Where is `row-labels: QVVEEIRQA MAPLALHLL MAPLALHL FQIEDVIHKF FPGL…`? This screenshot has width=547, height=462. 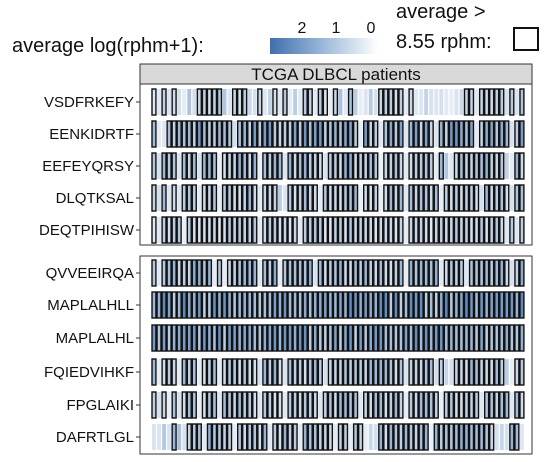
row-labels: QVVEEIRQA MAPLALHLL MAPLALHL FQIEDVIHKF FPGL… is located at coordinates (92, 355).